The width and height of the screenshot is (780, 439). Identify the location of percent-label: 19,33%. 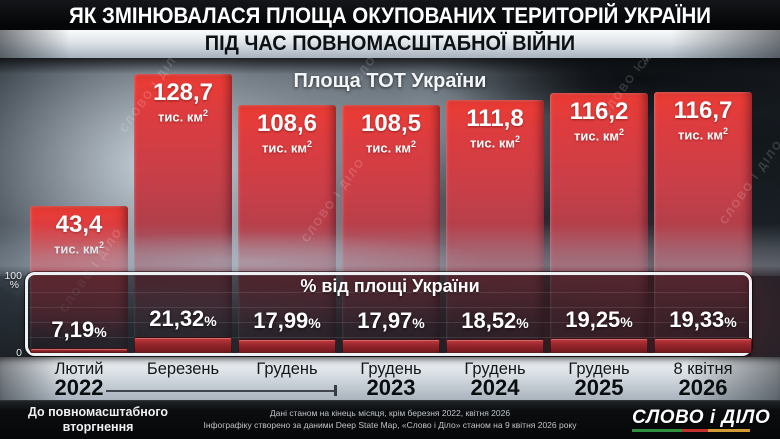
(703, 320).